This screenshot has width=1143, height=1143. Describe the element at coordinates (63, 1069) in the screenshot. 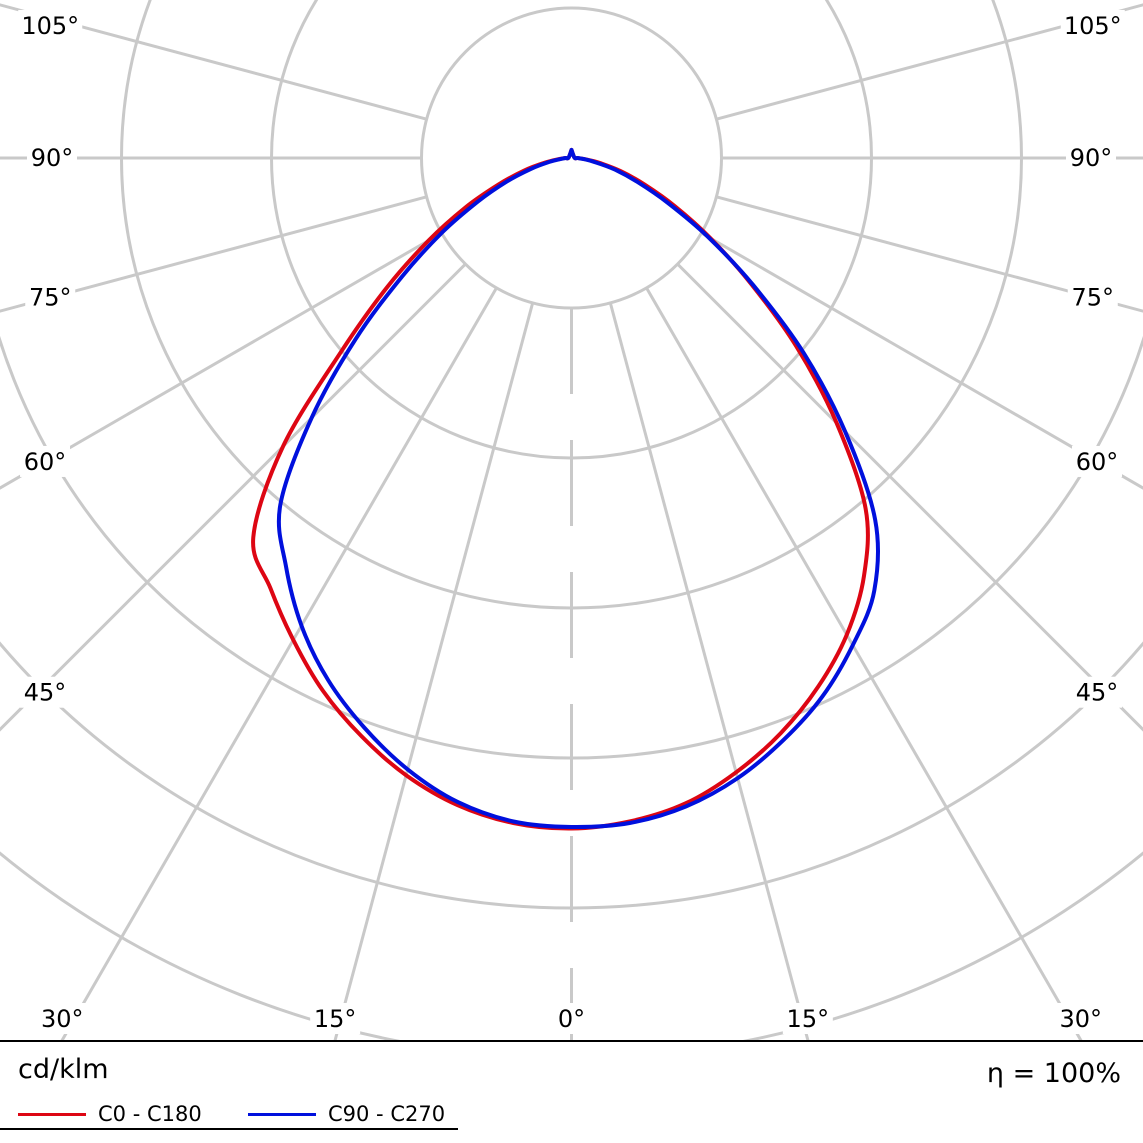

I see `units-label: cd/klm` at that location.